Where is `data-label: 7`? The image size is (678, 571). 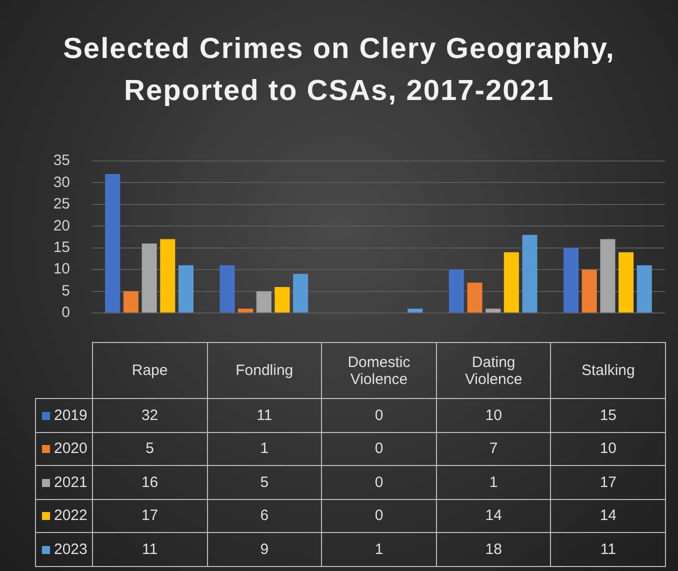
data-label: 7 is located at coordinates (493, 449).